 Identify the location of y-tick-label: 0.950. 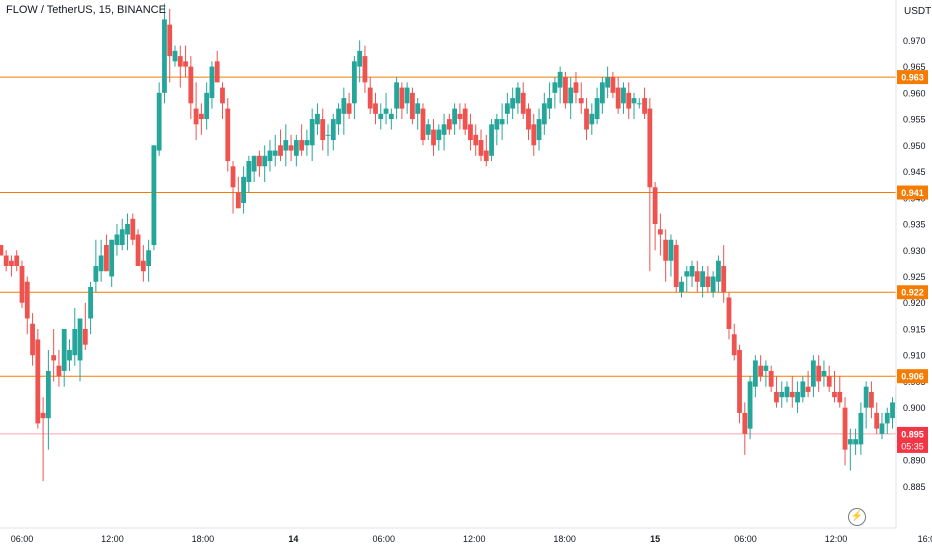
(914, 146).